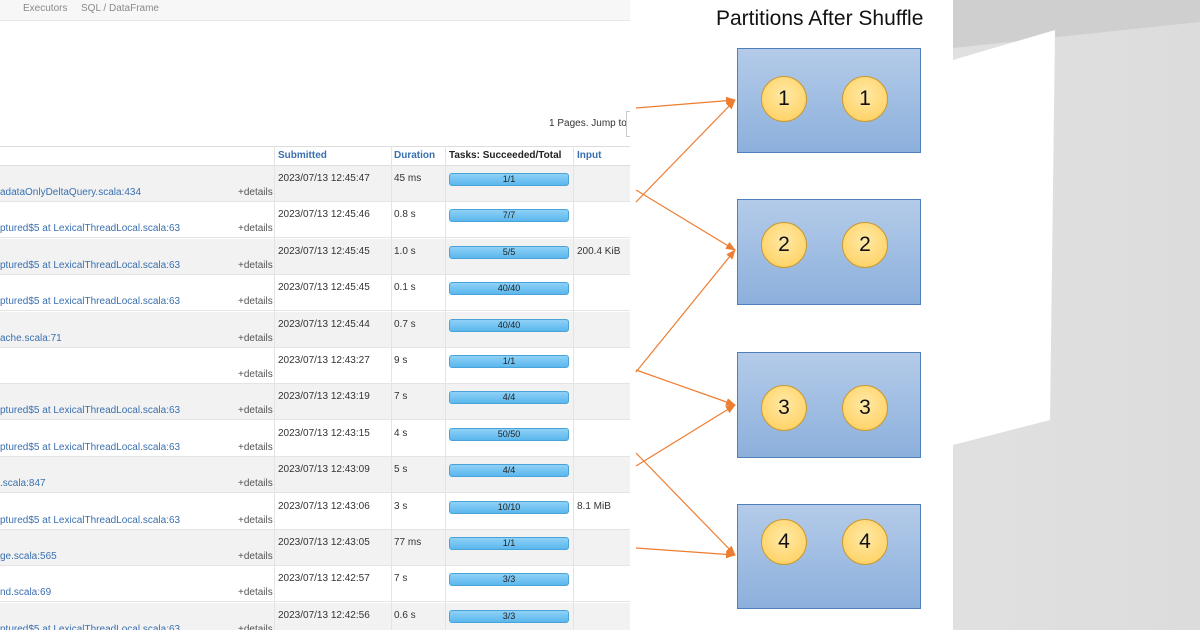 This screenshot has height=630, width=1200. Describe the element at coordinates (315, 165) in the screenshot. I see `table-header-bottom-border` at that location.